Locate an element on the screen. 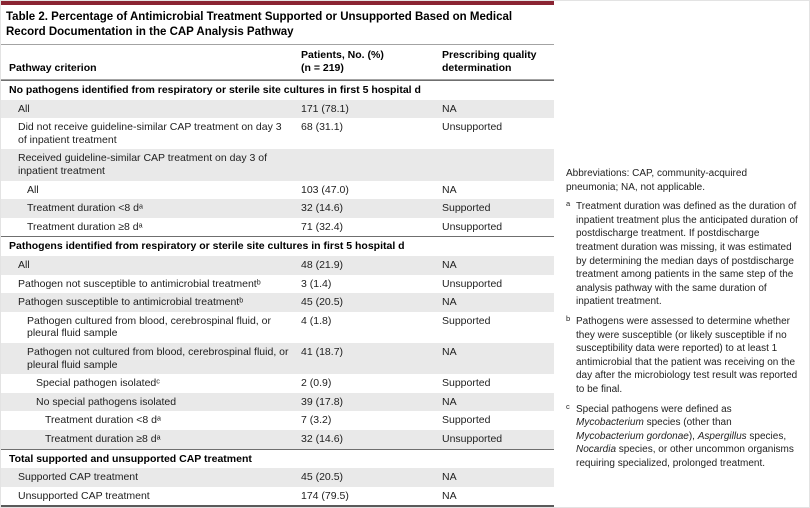  cell-pathway-criterion: Supported CAP treatment is located at coordinates (78, 477).